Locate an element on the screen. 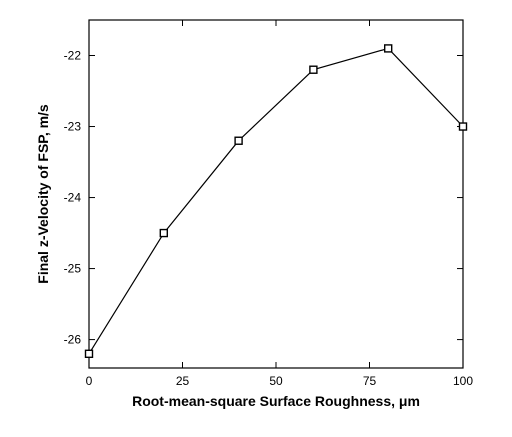 The width and height of the screenshot is (512, 437). y-tick-label: -23 is located at coordinates (73, 127).